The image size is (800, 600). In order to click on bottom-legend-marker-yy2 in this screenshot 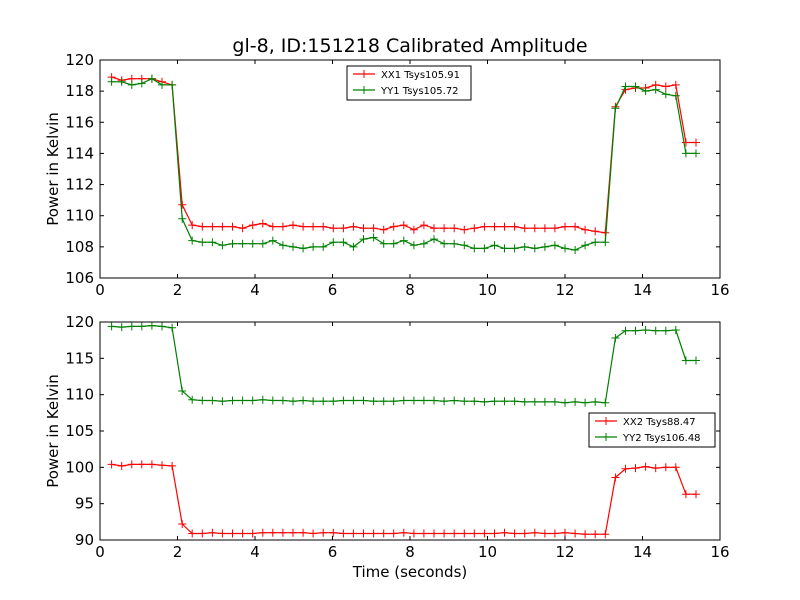, I will do `click(606, 437)`.